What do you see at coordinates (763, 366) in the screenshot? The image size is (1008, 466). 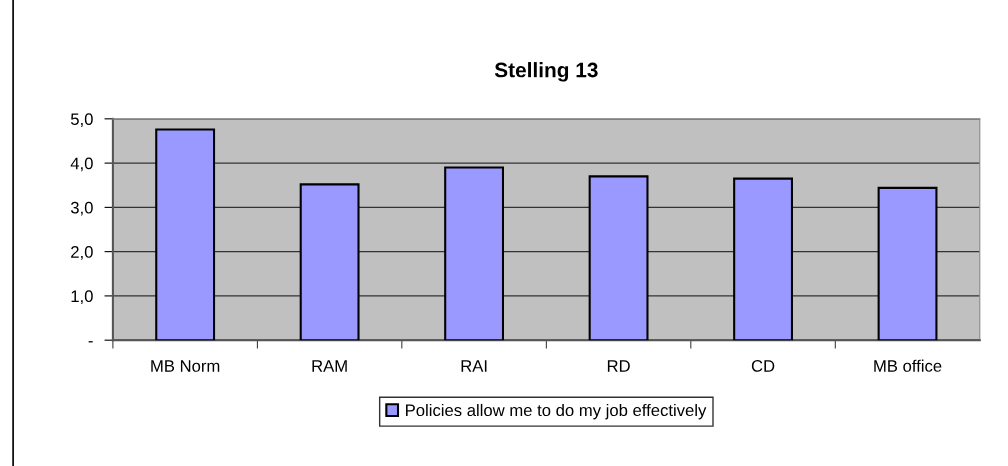 I see `x-tick-label: CD` at bounding box center [763, 366].